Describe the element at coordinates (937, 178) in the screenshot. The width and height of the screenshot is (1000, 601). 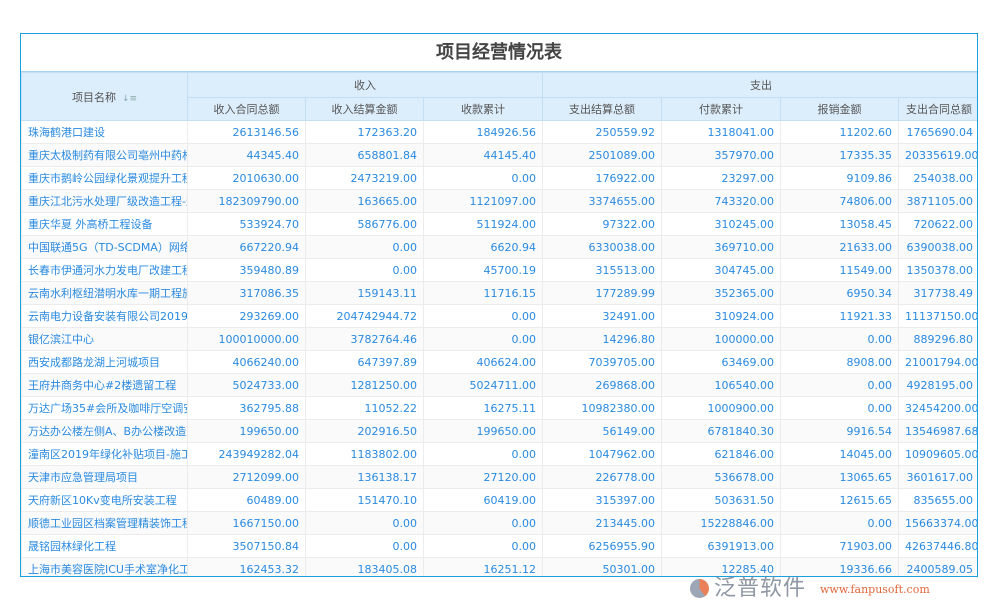
I see `amount-cell: 254038.00` at that location.